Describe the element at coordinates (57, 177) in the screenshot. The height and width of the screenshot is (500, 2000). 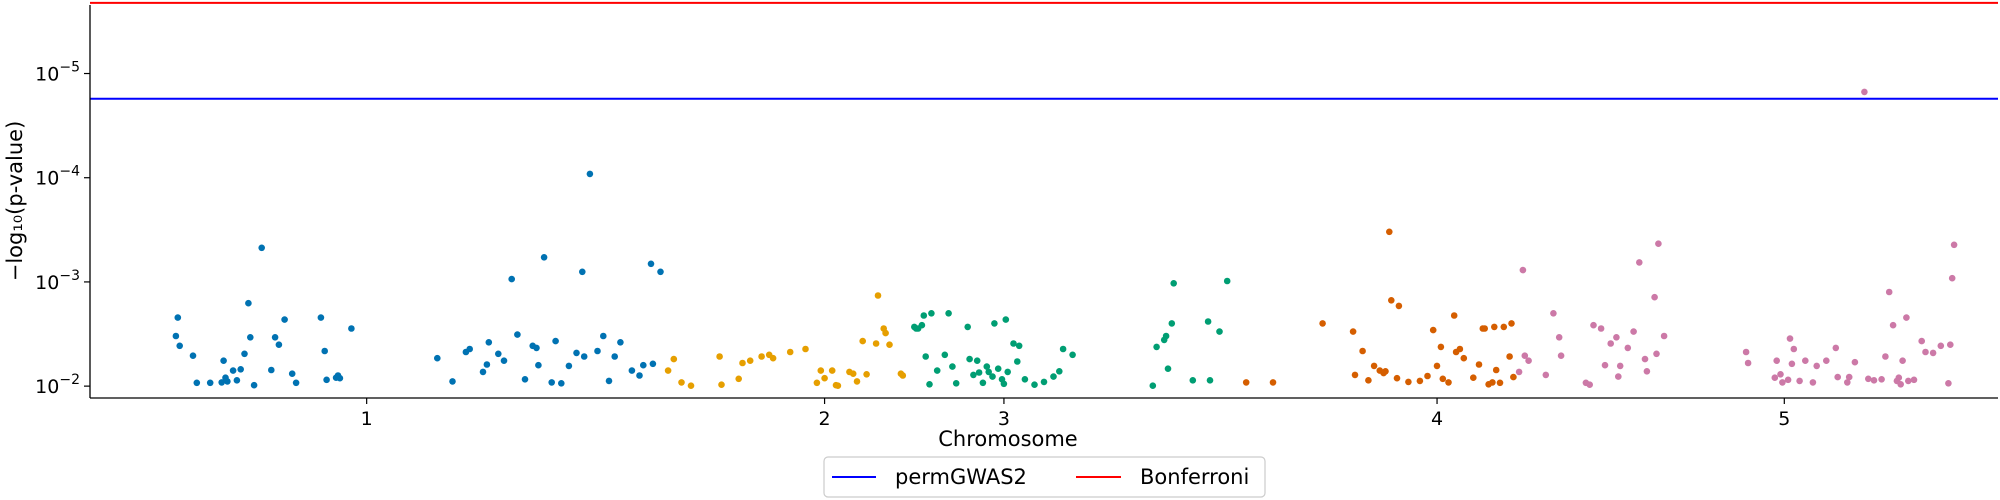
I see `y-tick-label: 10⁻⁴` at that location.